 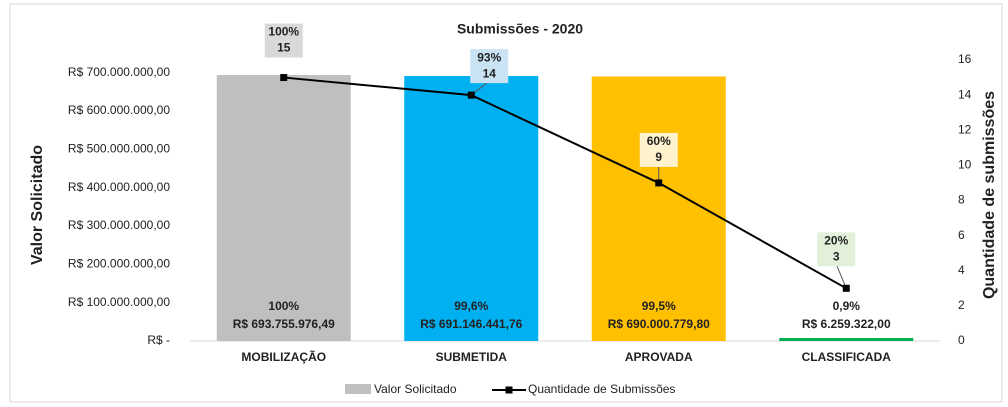 I want to click on x-tick-label: APROVADA, so click(x=659, y=357).